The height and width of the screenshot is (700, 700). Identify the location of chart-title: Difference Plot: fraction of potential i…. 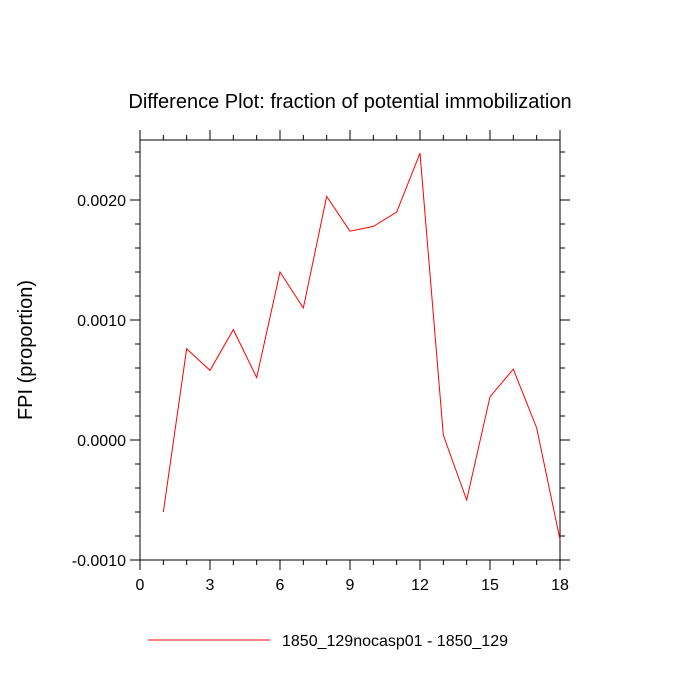
(349, 102).